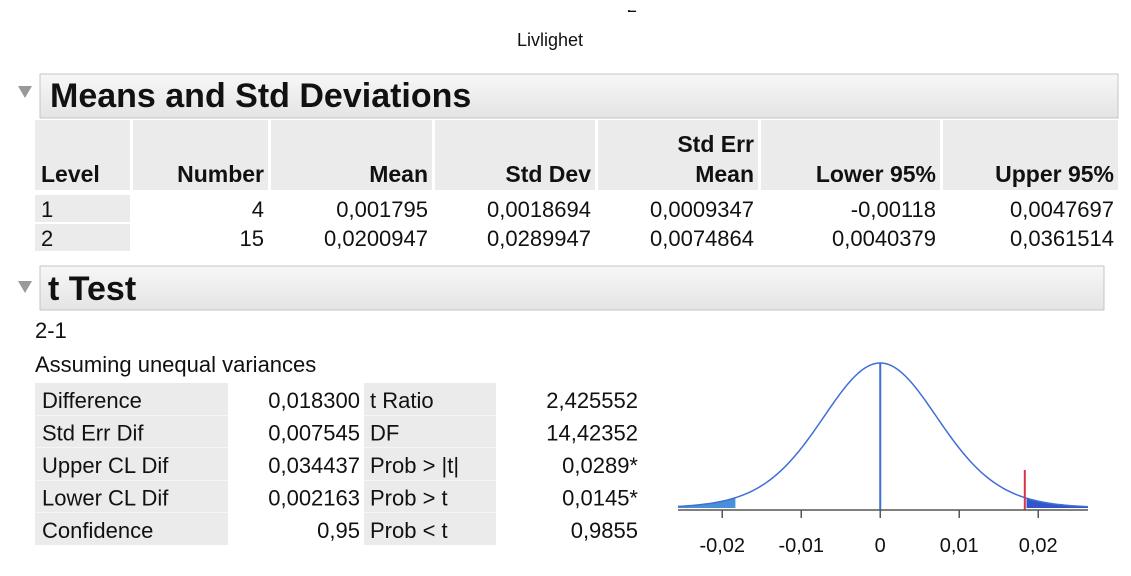 This screenshot has width=1131, height=576. Describe the element at coordinates (592, 433) in the screenshot. I see `stat-cell: 14,42352` at that location.